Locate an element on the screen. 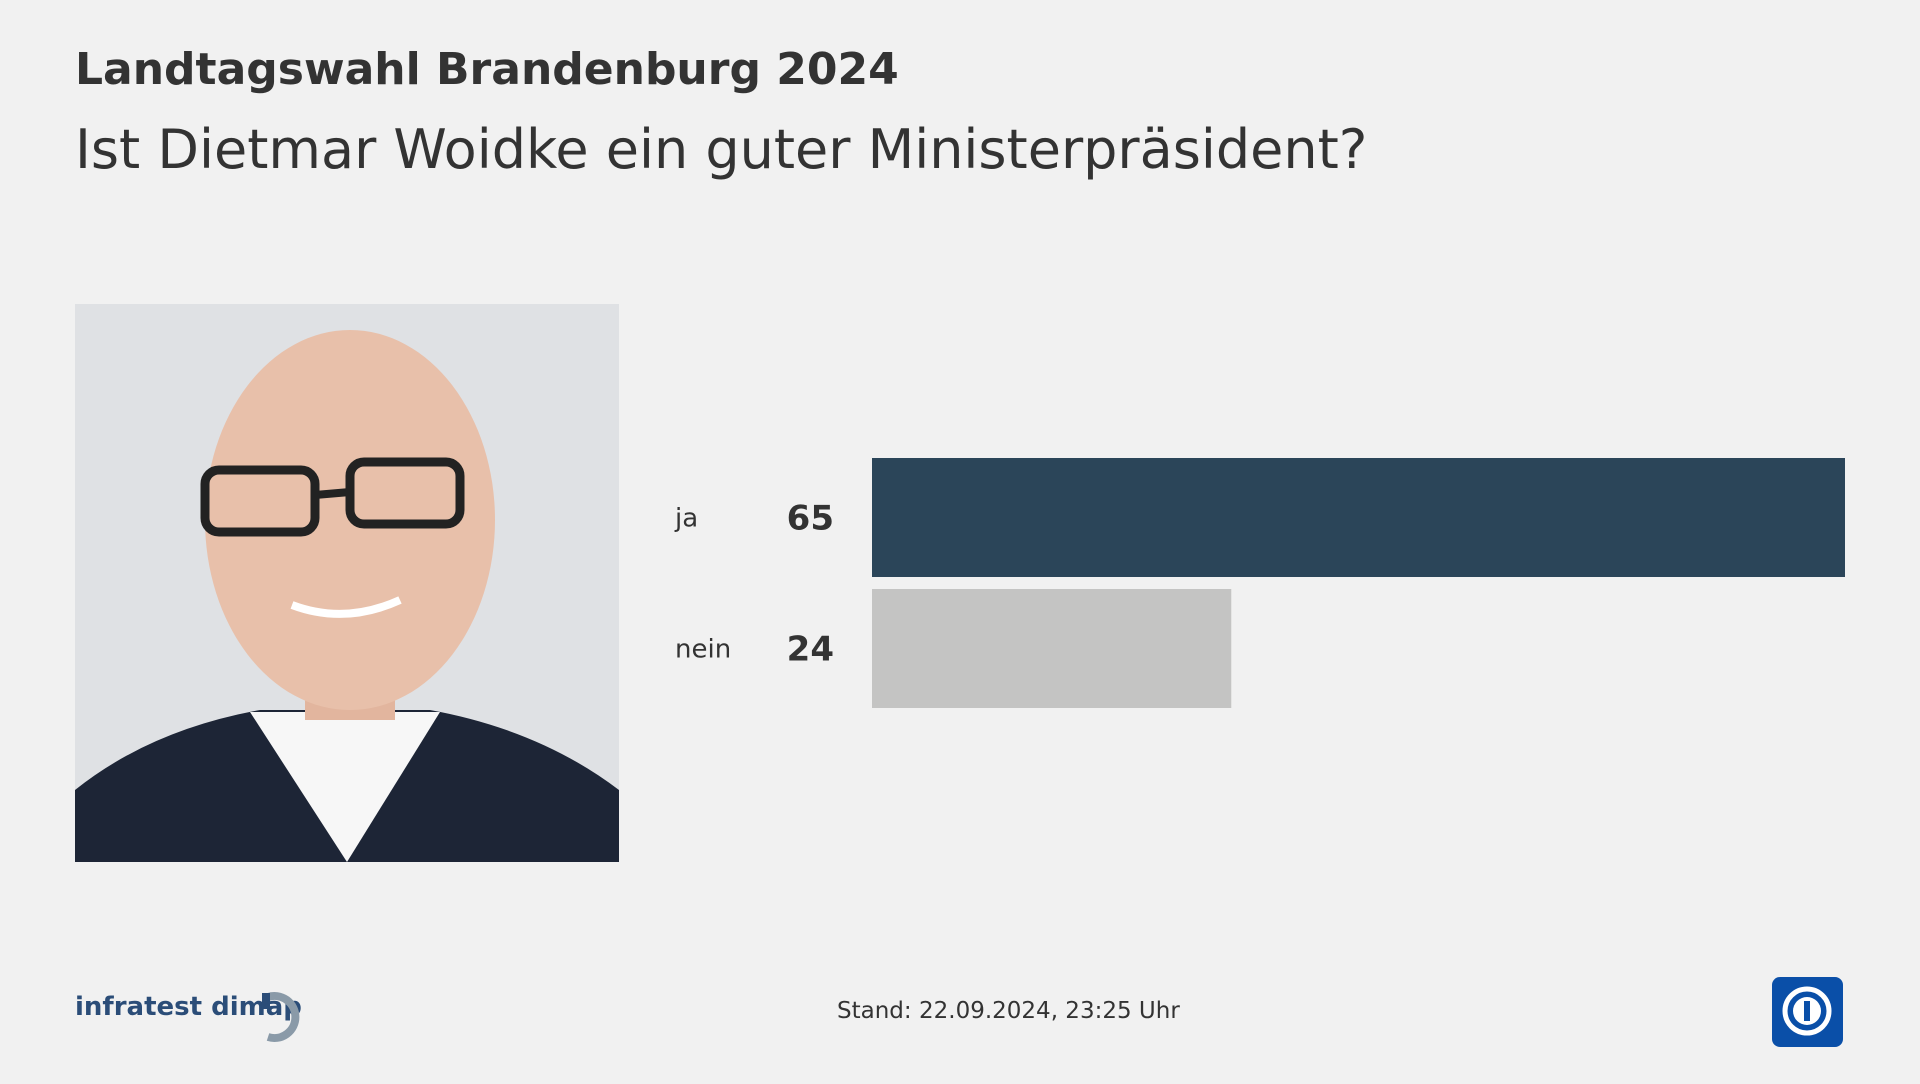 This screenshot has width=1920, height=1084. portrait is located at coordinates (347, 583).